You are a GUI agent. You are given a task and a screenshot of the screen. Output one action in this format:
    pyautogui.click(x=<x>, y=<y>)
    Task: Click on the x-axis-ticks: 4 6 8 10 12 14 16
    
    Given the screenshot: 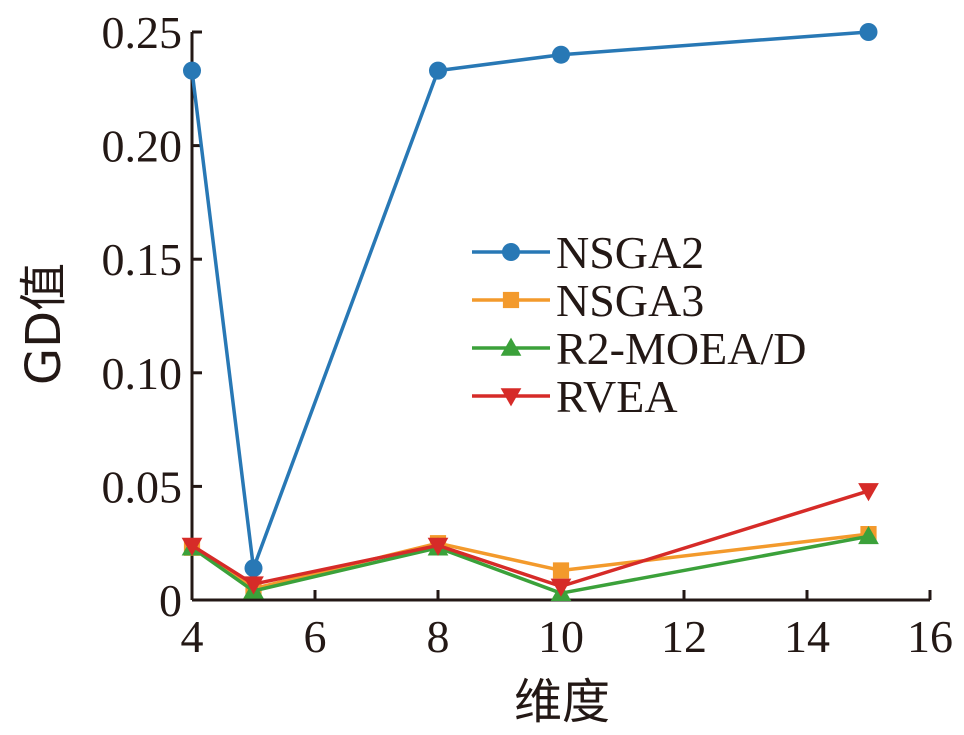 What is the action you would take?
    pyautogui.click(x=567, y=626)
    